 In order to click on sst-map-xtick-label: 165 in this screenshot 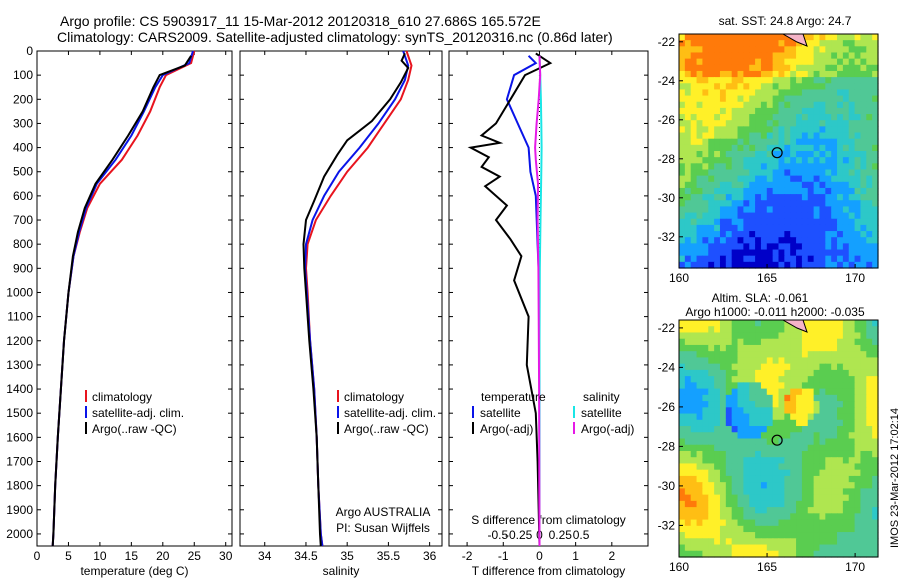, I will do `click(767, 278)`.